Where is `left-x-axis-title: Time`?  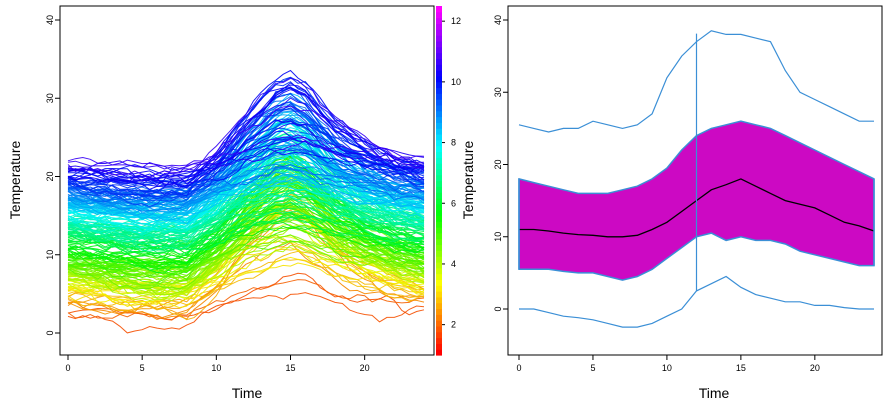 left-x-axis-title: Time is located at coordinates (247, 393).